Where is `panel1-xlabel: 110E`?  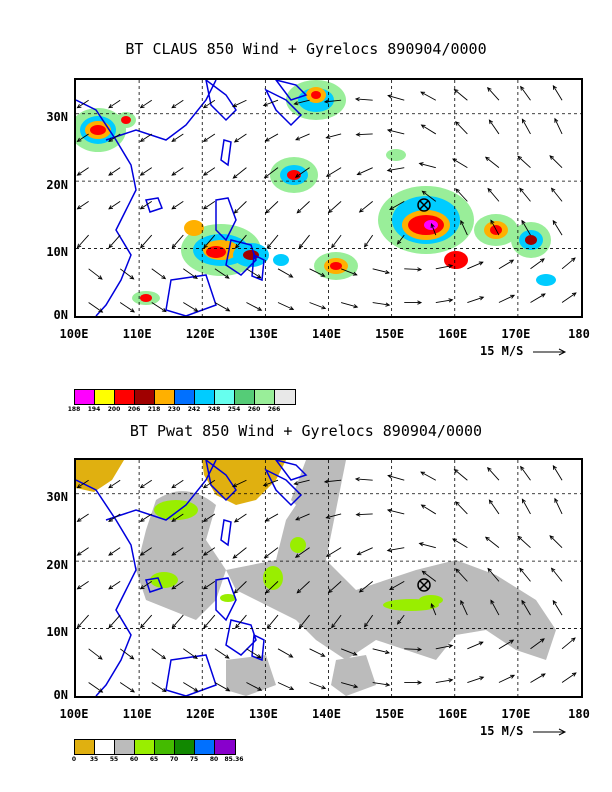
panel1-xlabel: 110E is located at coordinates (137, 334).